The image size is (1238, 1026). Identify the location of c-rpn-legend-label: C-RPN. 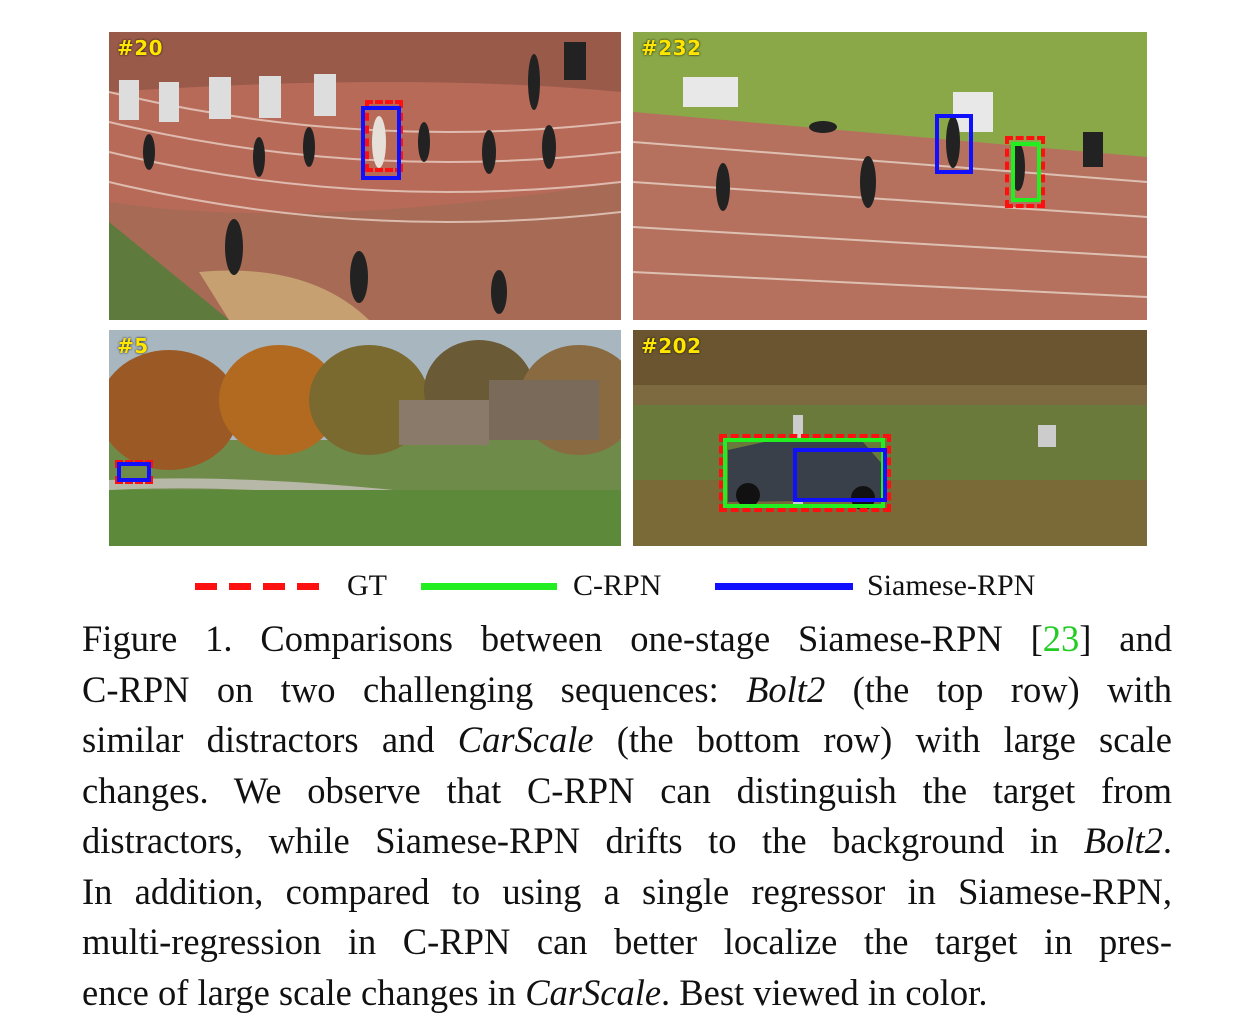
(617, 585).